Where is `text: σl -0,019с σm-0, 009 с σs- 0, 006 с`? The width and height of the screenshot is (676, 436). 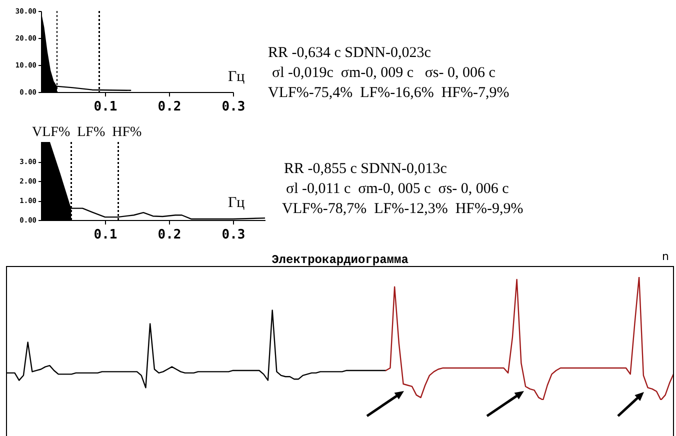 text: σl -0,019с σm-0, 009 с σs- 0, 006 с is located at coordinates (384, 73).